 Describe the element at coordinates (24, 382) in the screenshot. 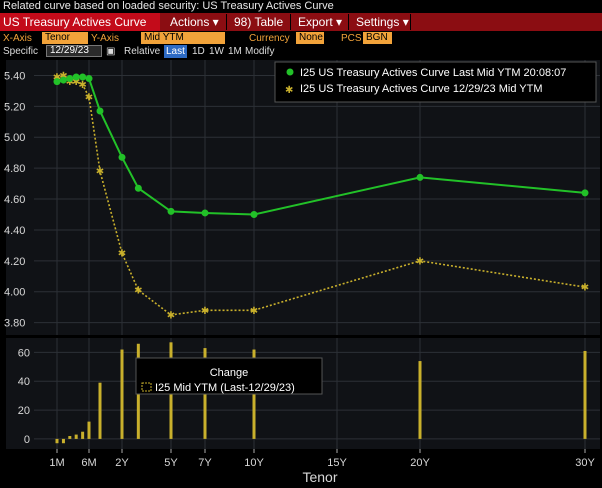

I see `change-y-tick-label: 40` at that location.